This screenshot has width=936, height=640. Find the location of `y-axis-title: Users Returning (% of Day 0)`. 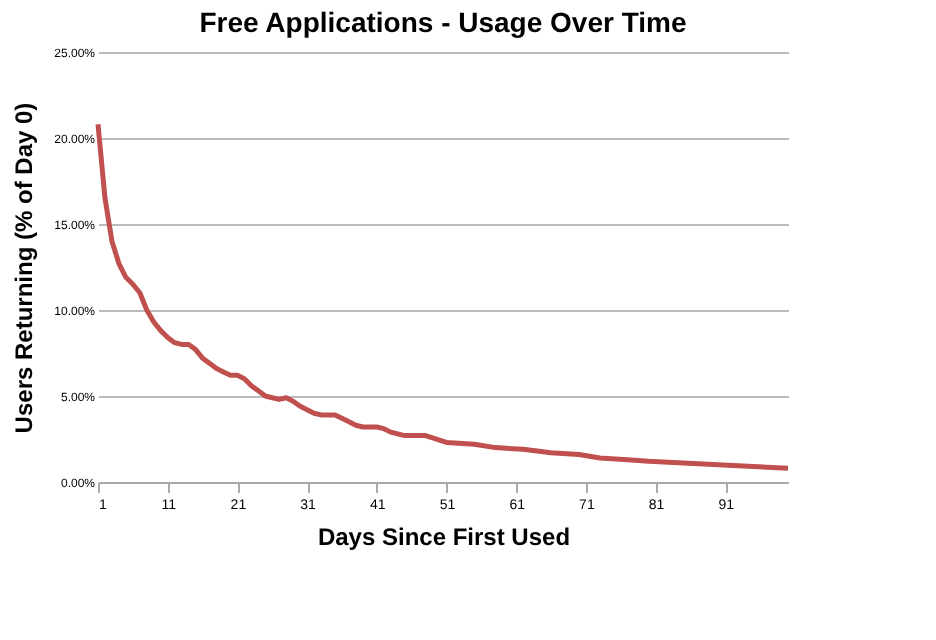

y-axis-title: Users Returning (% of Day 0) is located at coordinates (24, 268).